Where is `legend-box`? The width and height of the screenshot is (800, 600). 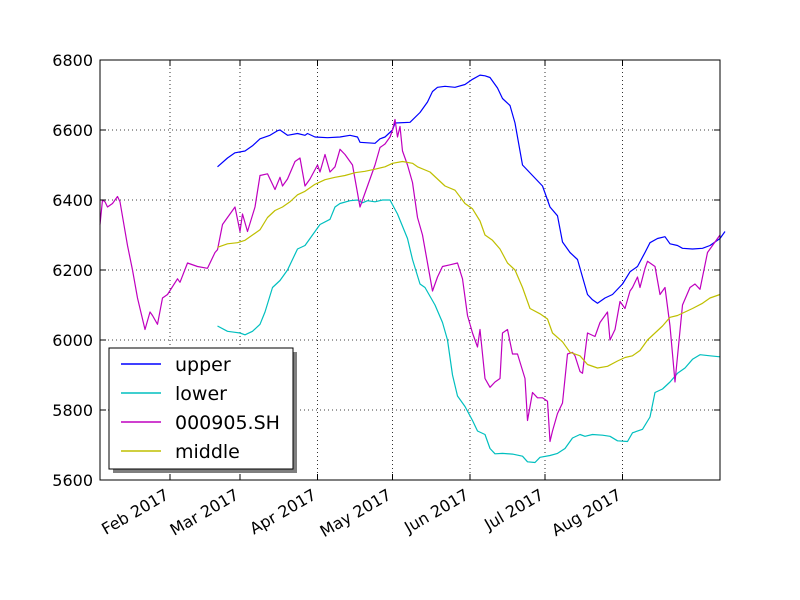 legend-box is located at coordinates (201, 408).